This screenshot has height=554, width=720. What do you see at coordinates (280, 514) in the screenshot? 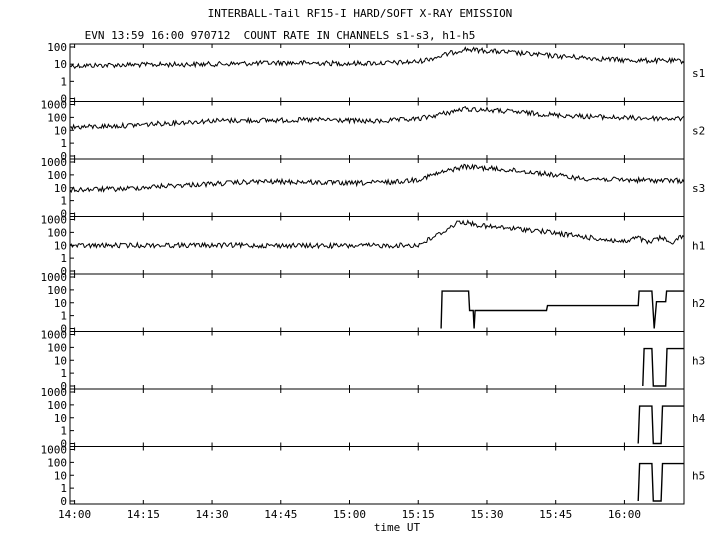
I see `x-tick-label: 14:45` at bounding box center [280, 514].